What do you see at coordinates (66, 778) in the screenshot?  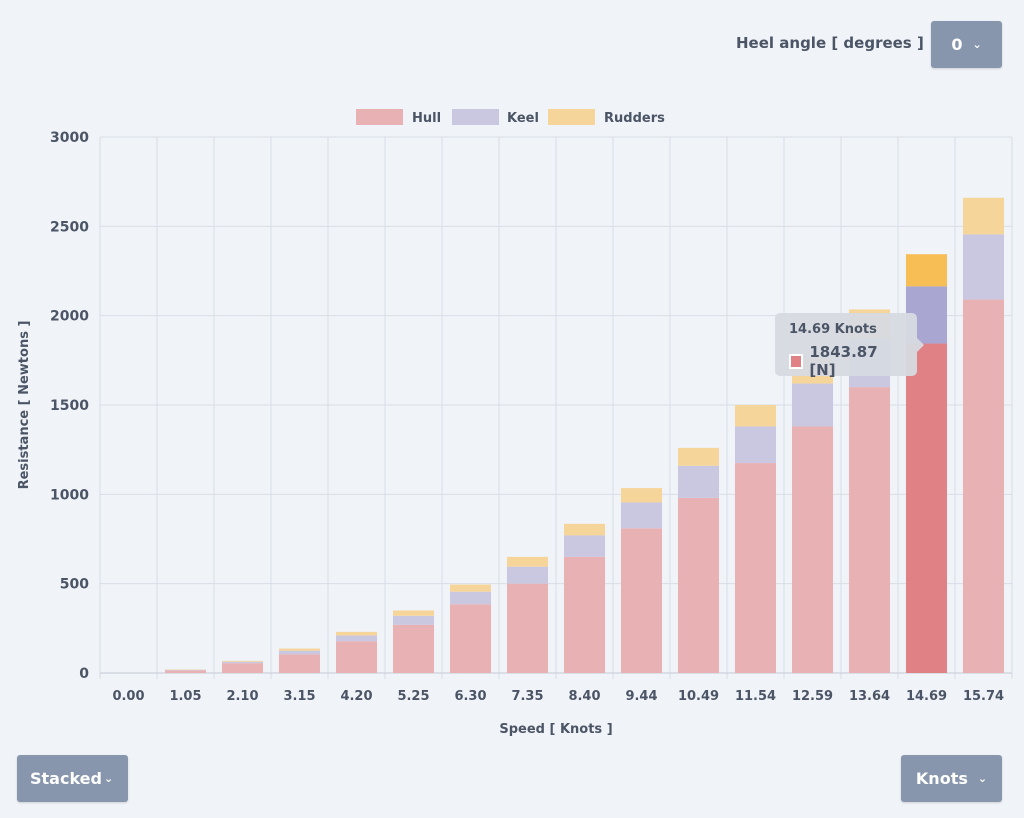 I see `stack-mode-value: Stacked` at bounding box center [66, 778].